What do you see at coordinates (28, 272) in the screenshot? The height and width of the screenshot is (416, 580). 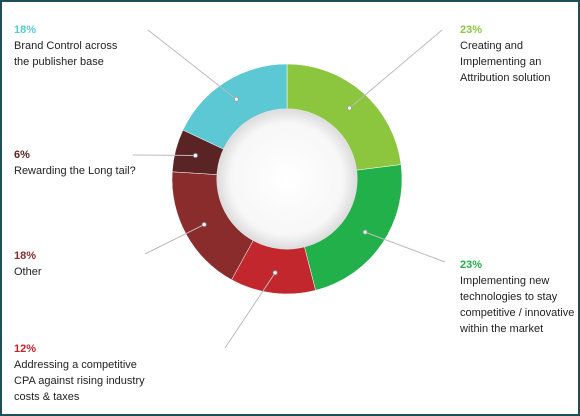 I see `slice-text-other: Other` at bounding box center [28, 272].